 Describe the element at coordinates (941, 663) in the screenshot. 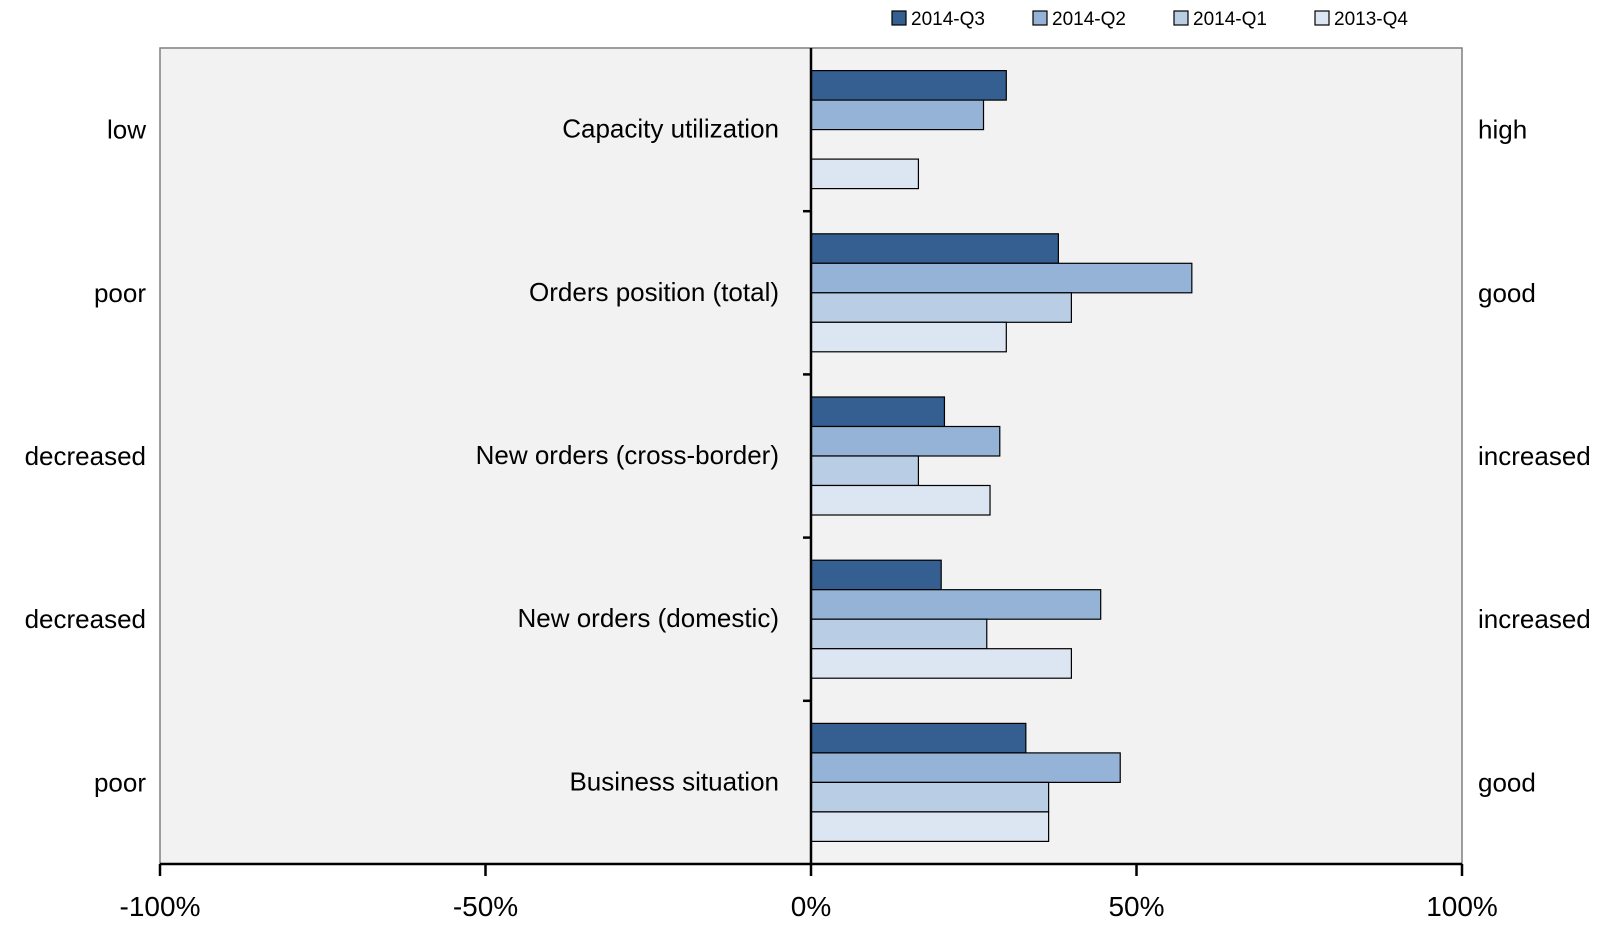

I see `bar-2013-q4-new-orders-domestic` at that location.